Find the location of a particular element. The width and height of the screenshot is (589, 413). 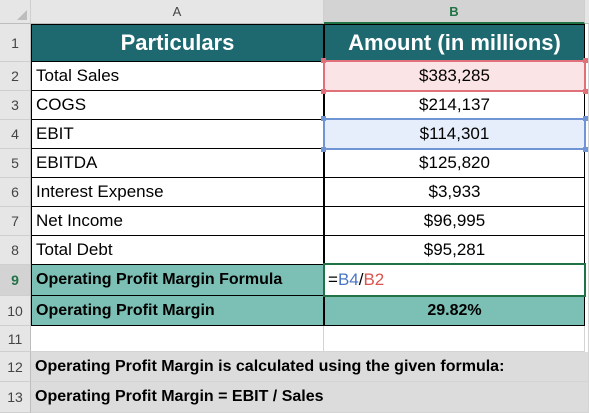

cell-b9-formula: = B4/B2 is located at coordinates (454, 280).